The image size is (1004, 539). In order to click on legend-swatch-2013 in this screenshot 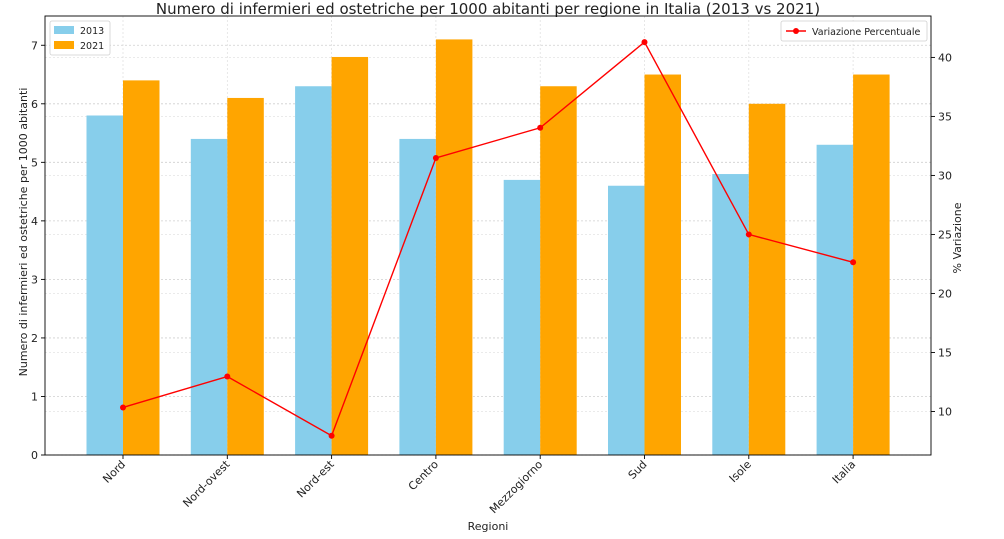, I will do `click(64, 30)`.